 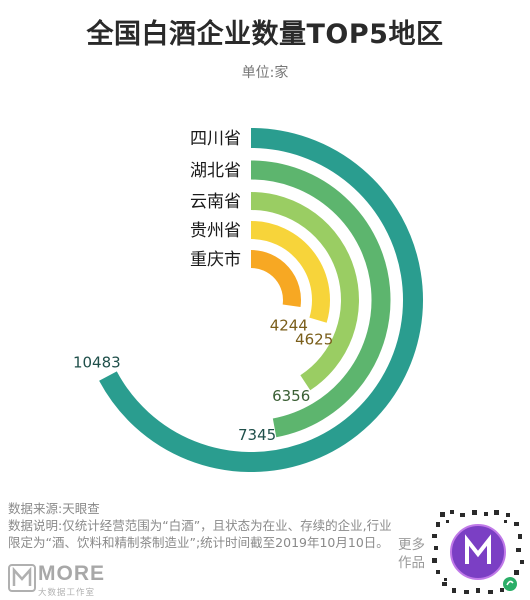 I want to click on category-label-3: 云南省, so click(x=215, y=202).